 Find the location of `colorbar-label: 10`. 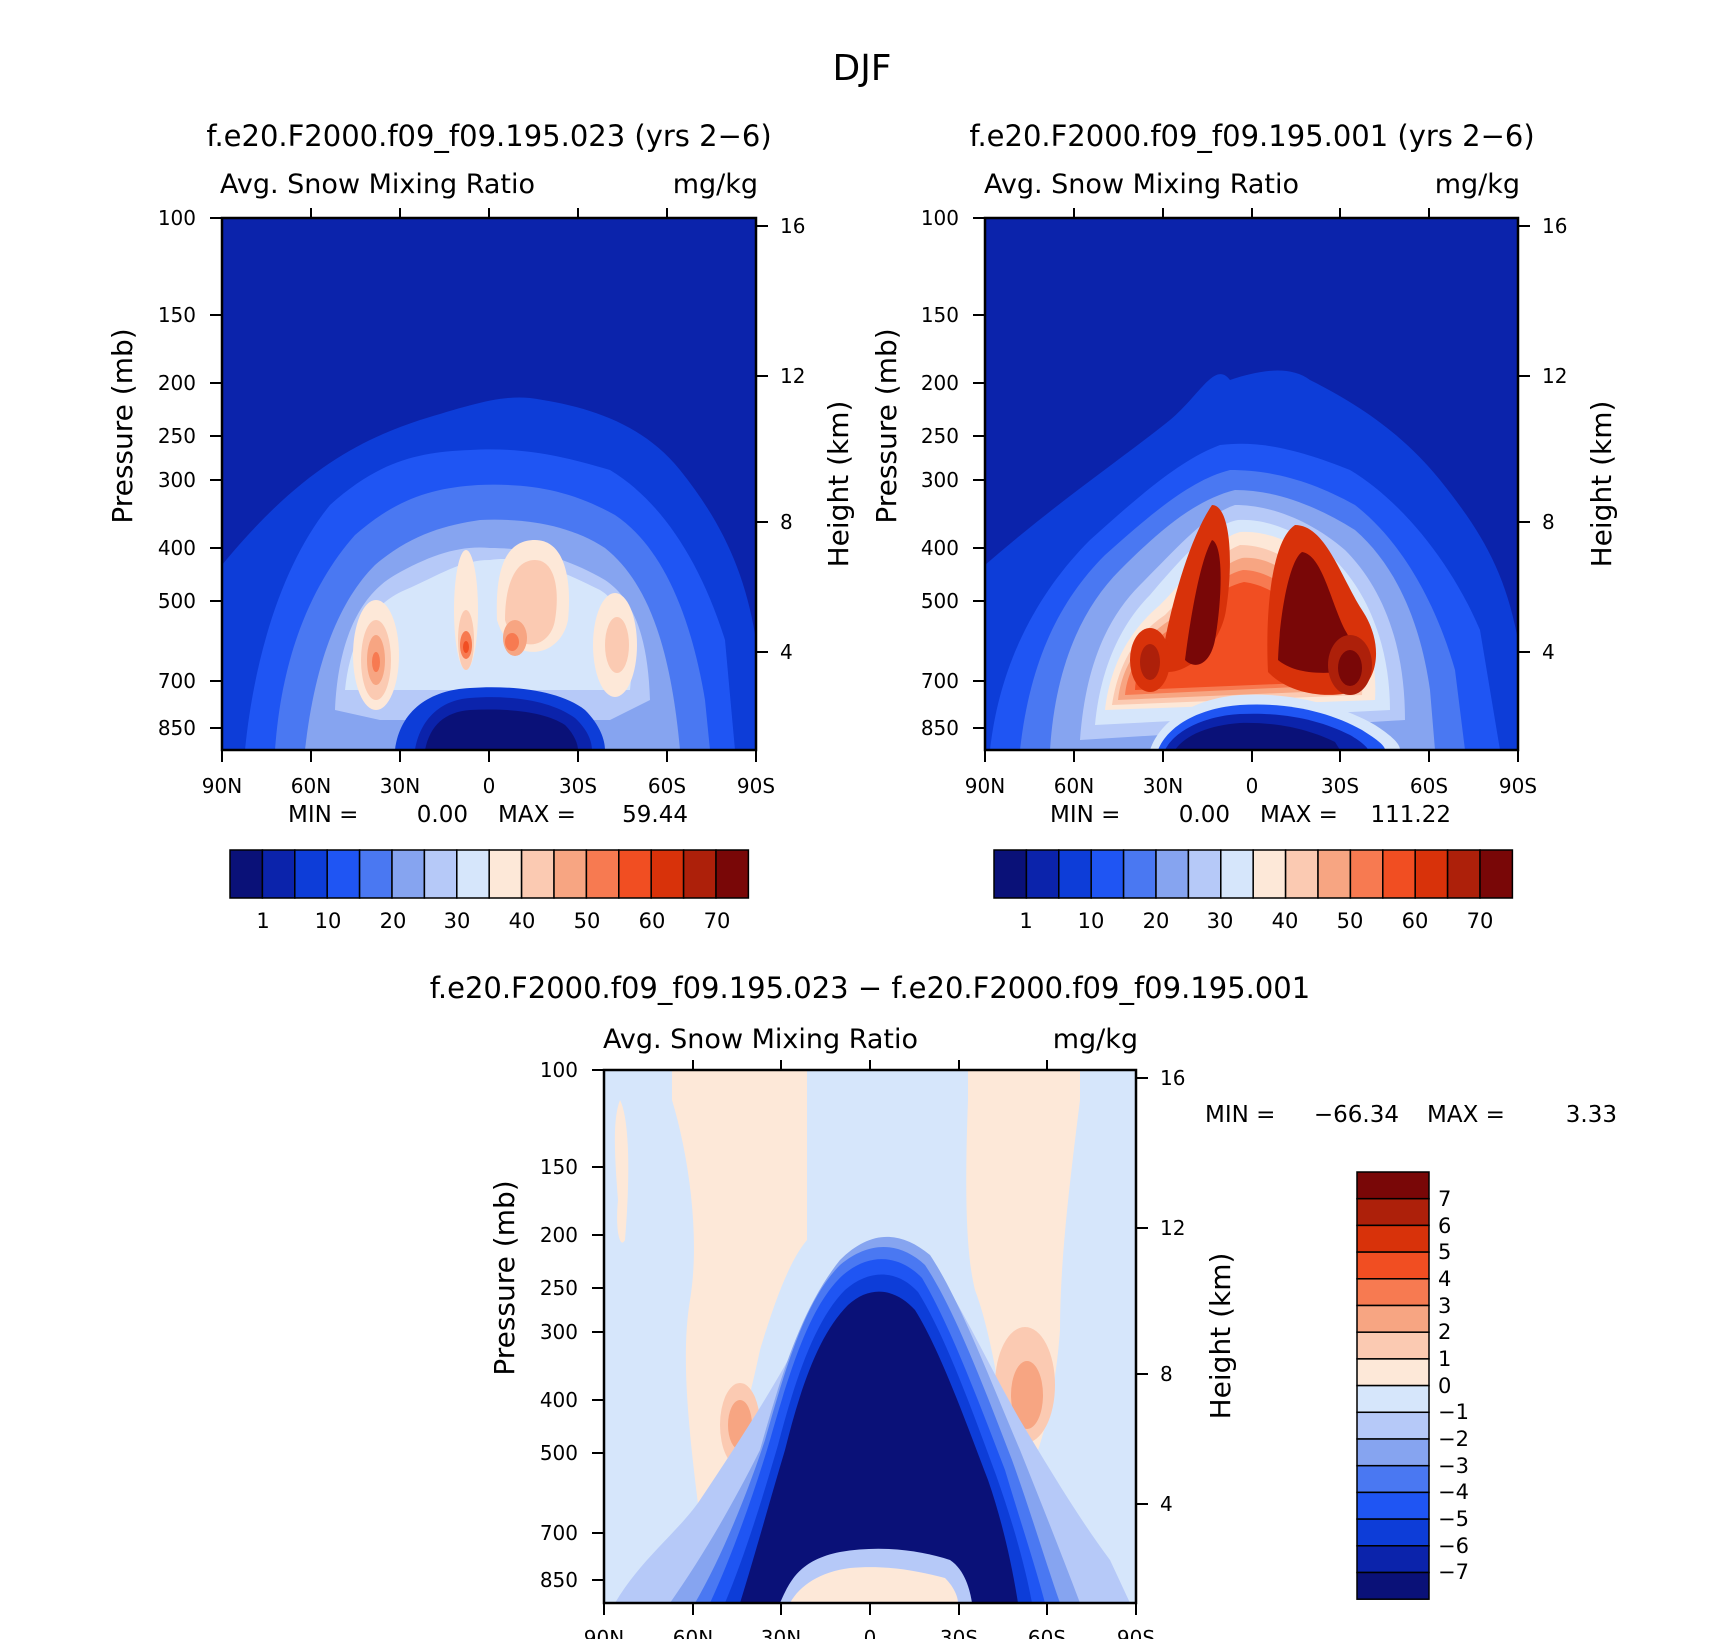

colorbar-label: 10 is located at coordinates (328, 921).